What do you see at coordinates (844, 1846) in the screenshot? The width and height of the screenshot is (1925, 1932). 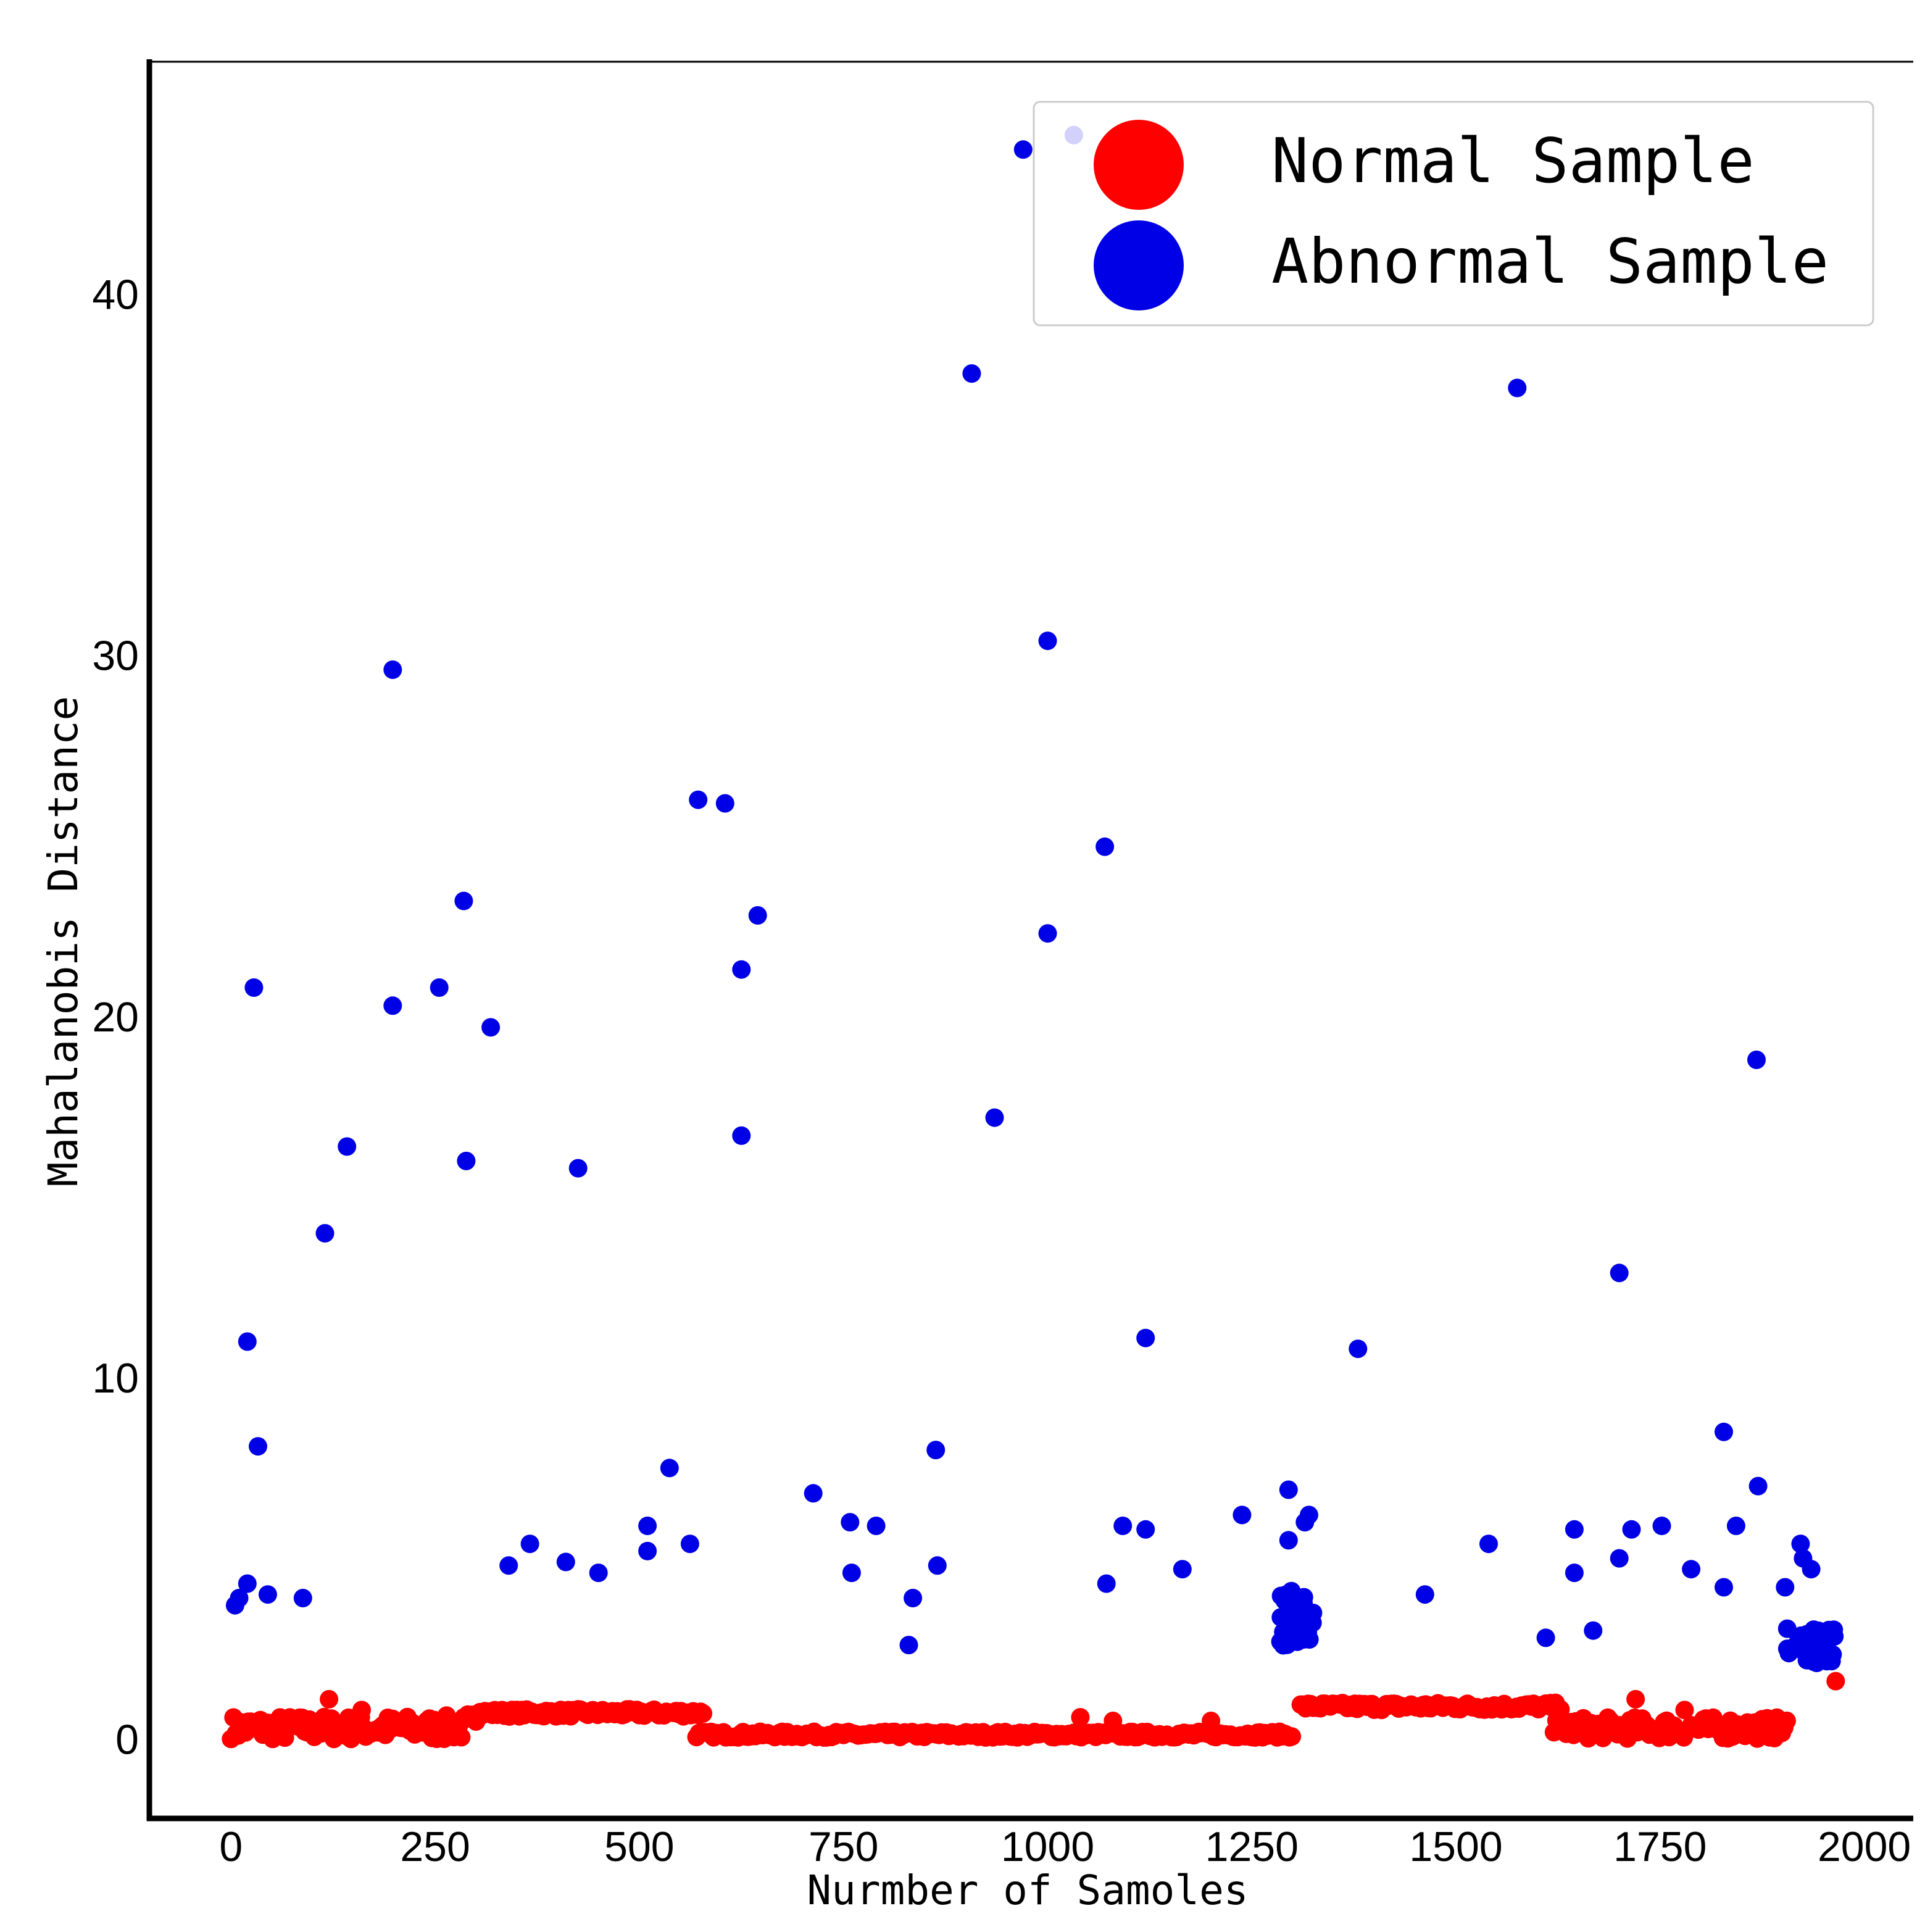 I see `x-tick-label: 750` at bounding box center [844, 1846].